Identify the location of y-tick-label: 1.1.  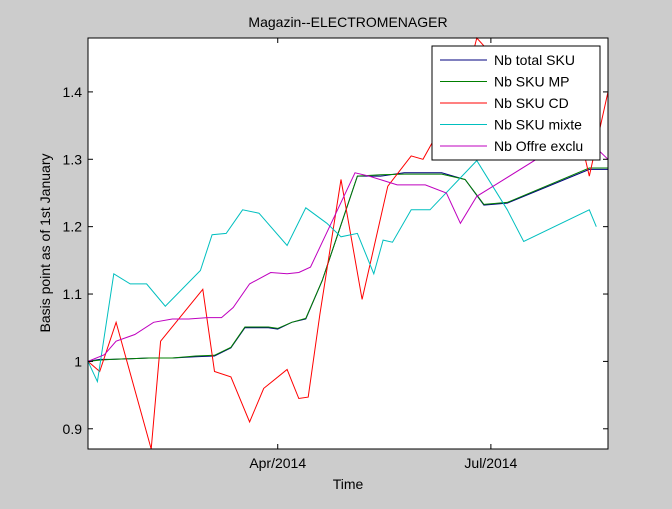
(73, 294).